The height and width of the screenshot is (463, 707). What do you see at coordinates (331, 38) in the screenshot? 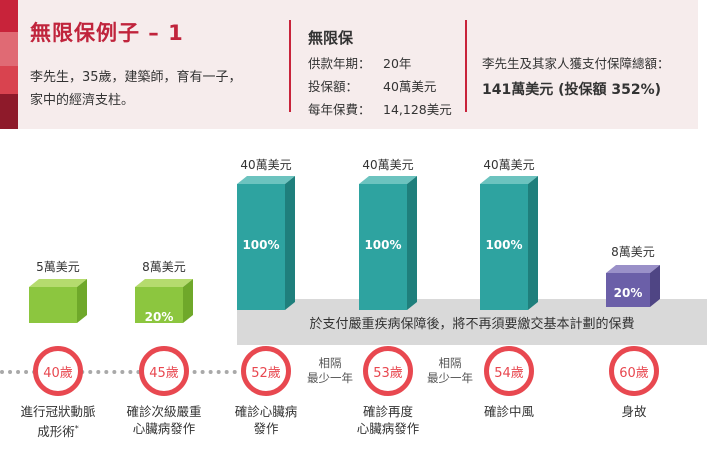
I see `plan-name: 無限保` at bounding box center [331, 38].